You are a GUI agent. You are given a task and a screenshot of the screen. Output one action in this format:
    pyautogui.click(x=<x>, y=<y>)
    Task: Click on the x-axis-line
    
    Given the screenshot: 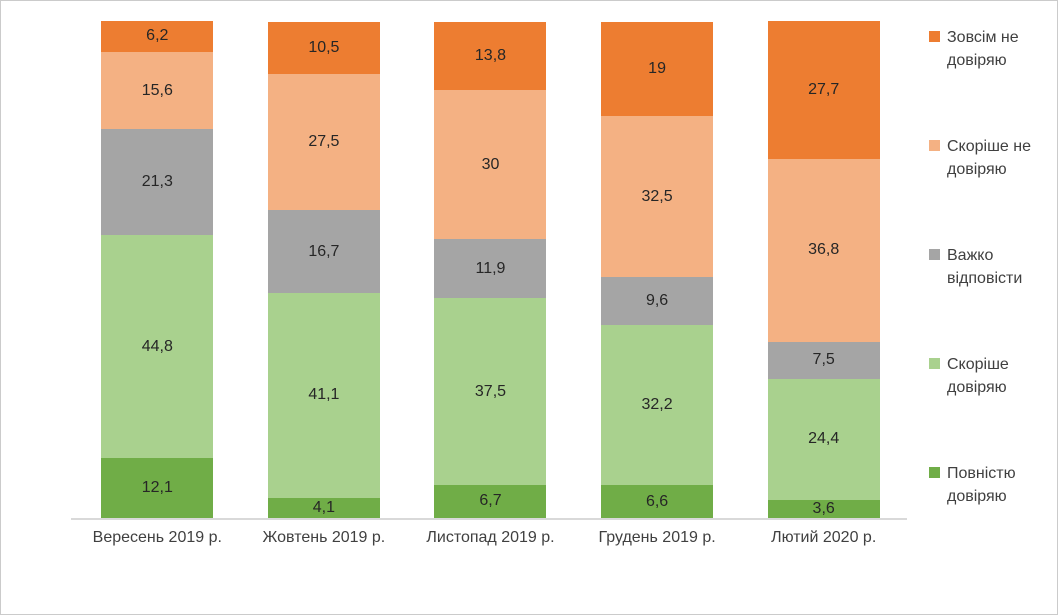 What is the action you would take?
    pyautogui.click(x=489, y=519)
    